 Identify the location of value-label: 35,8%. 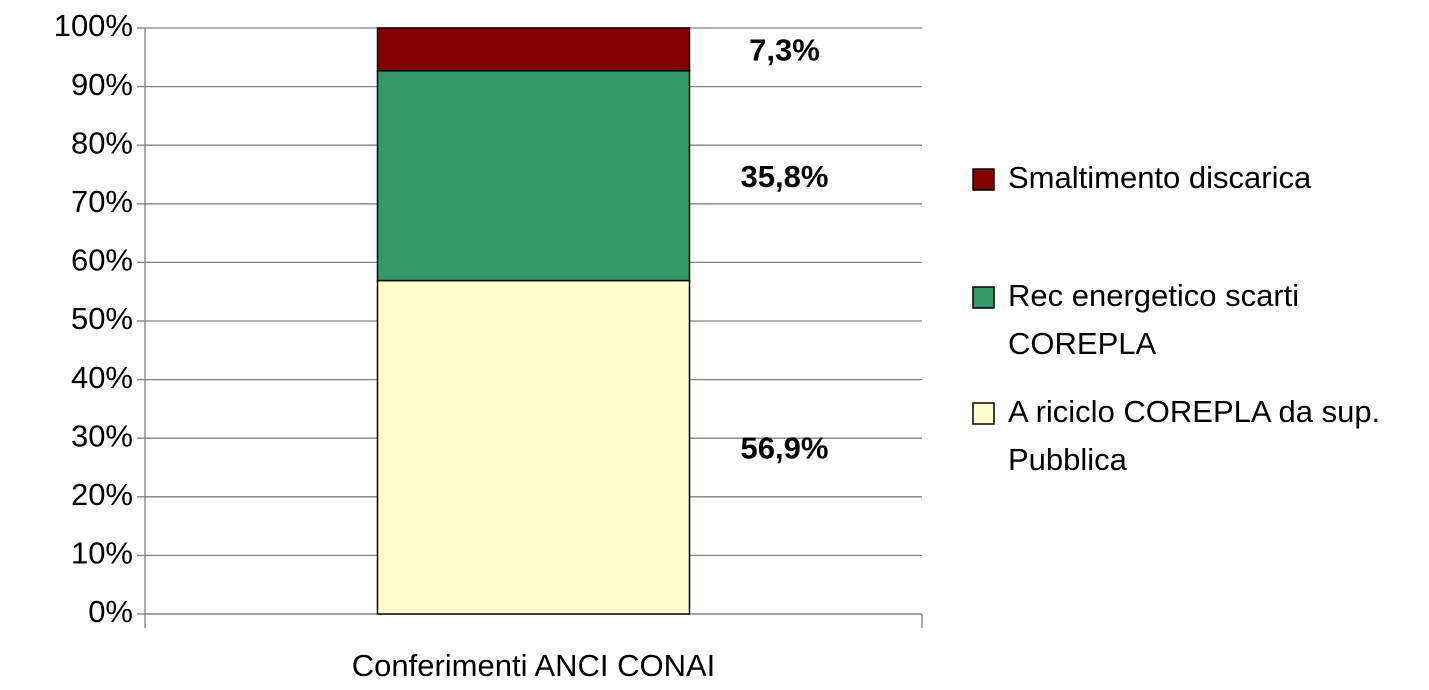
(785, 176).